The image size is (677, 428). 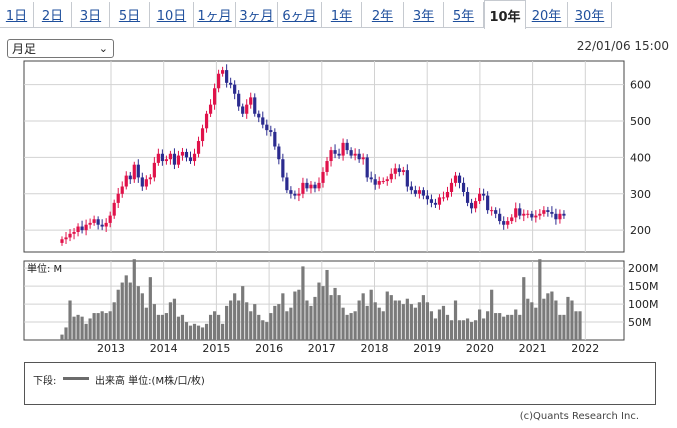 What do you see at coordinates (300, 15) in the screenshot?
I see `tab-7: 6ヶ月` at bounding box center [300, 15].